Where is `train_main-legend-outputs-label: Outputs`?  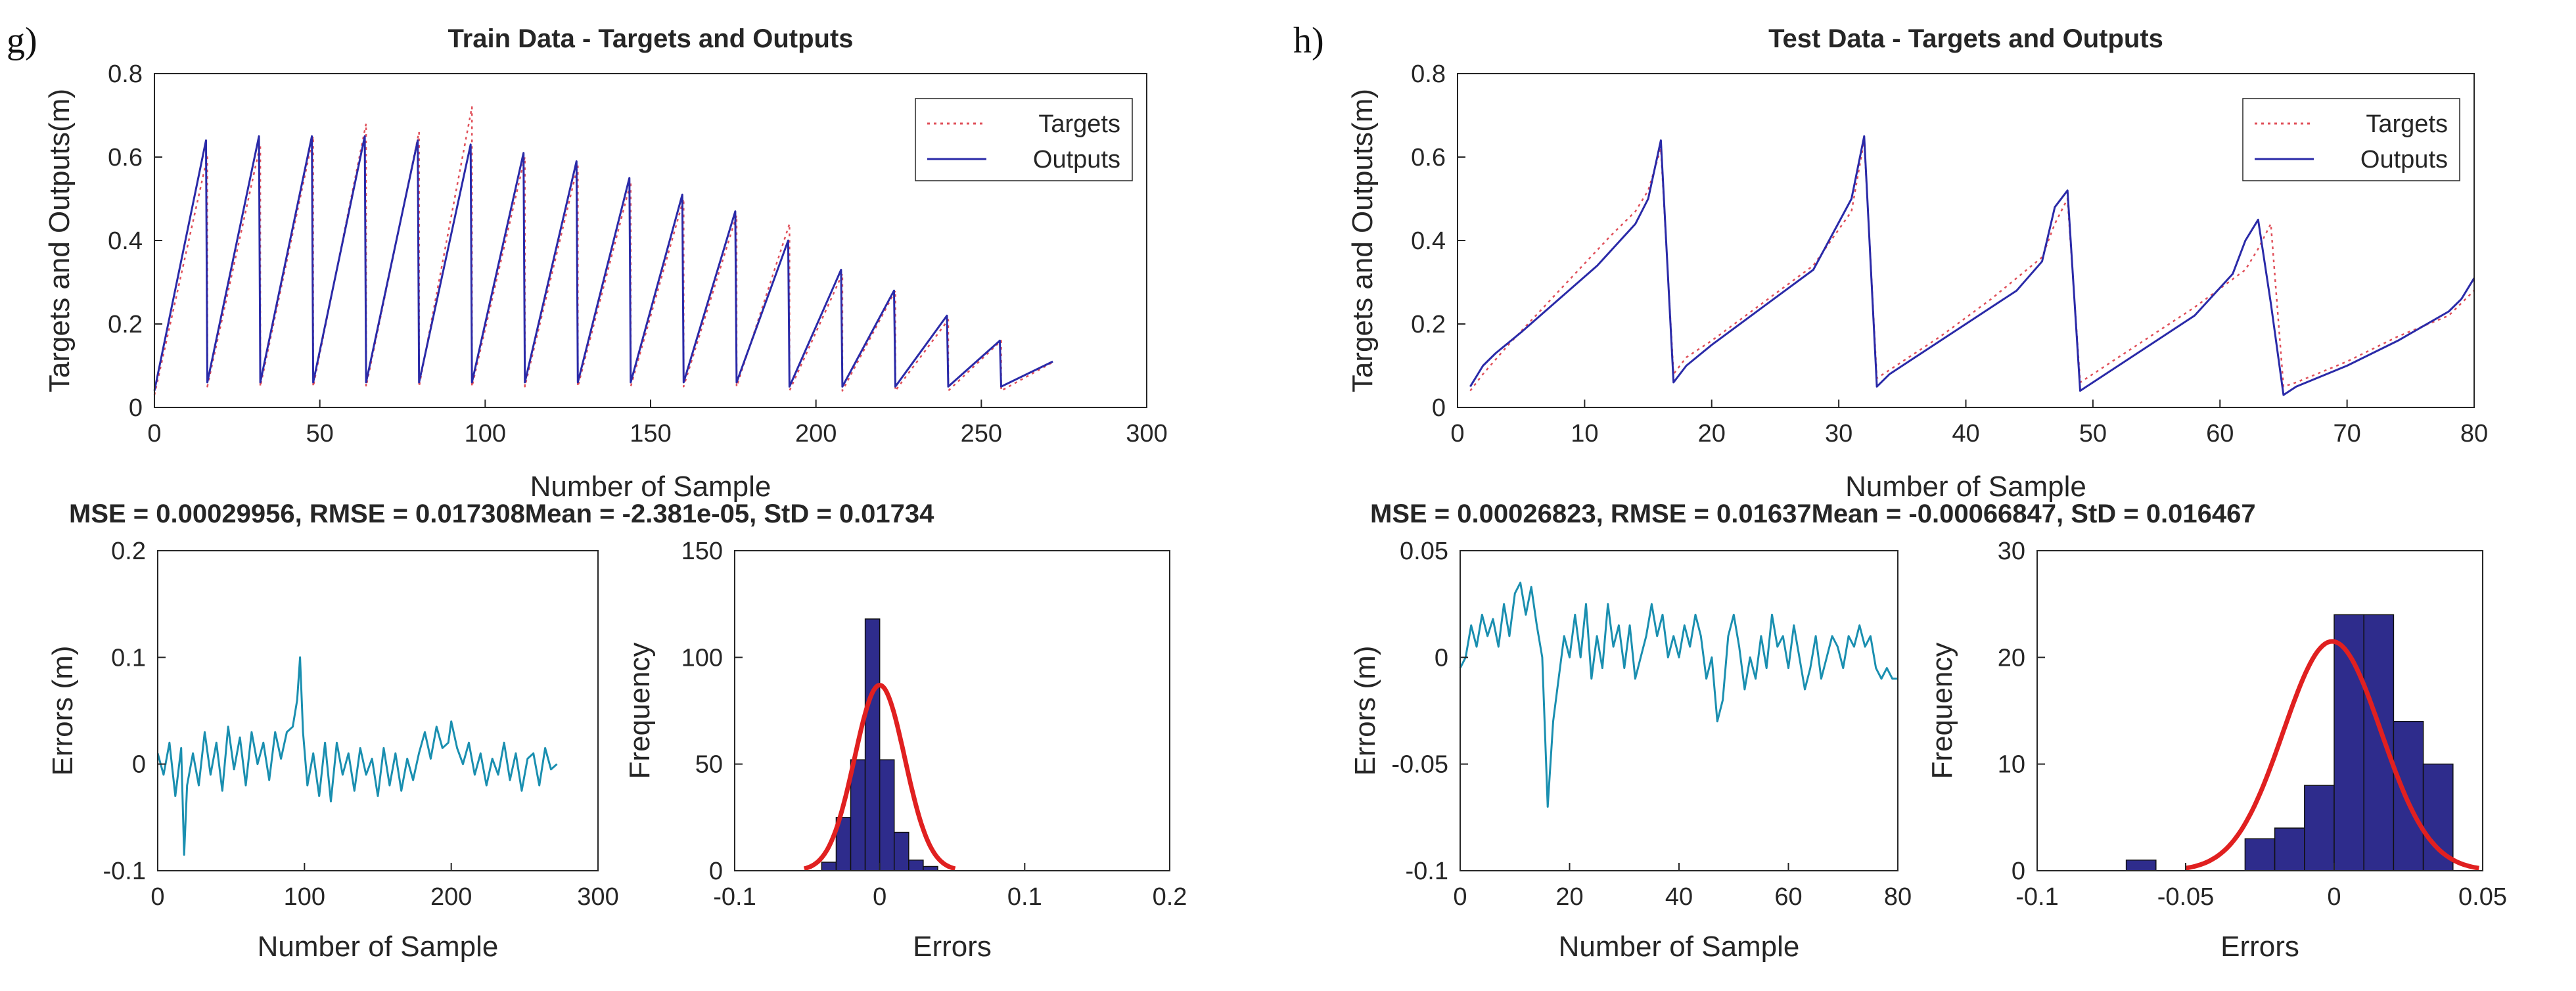
train_main-legend-outputs-label: Outputs is located at coordinates (1076, 159).